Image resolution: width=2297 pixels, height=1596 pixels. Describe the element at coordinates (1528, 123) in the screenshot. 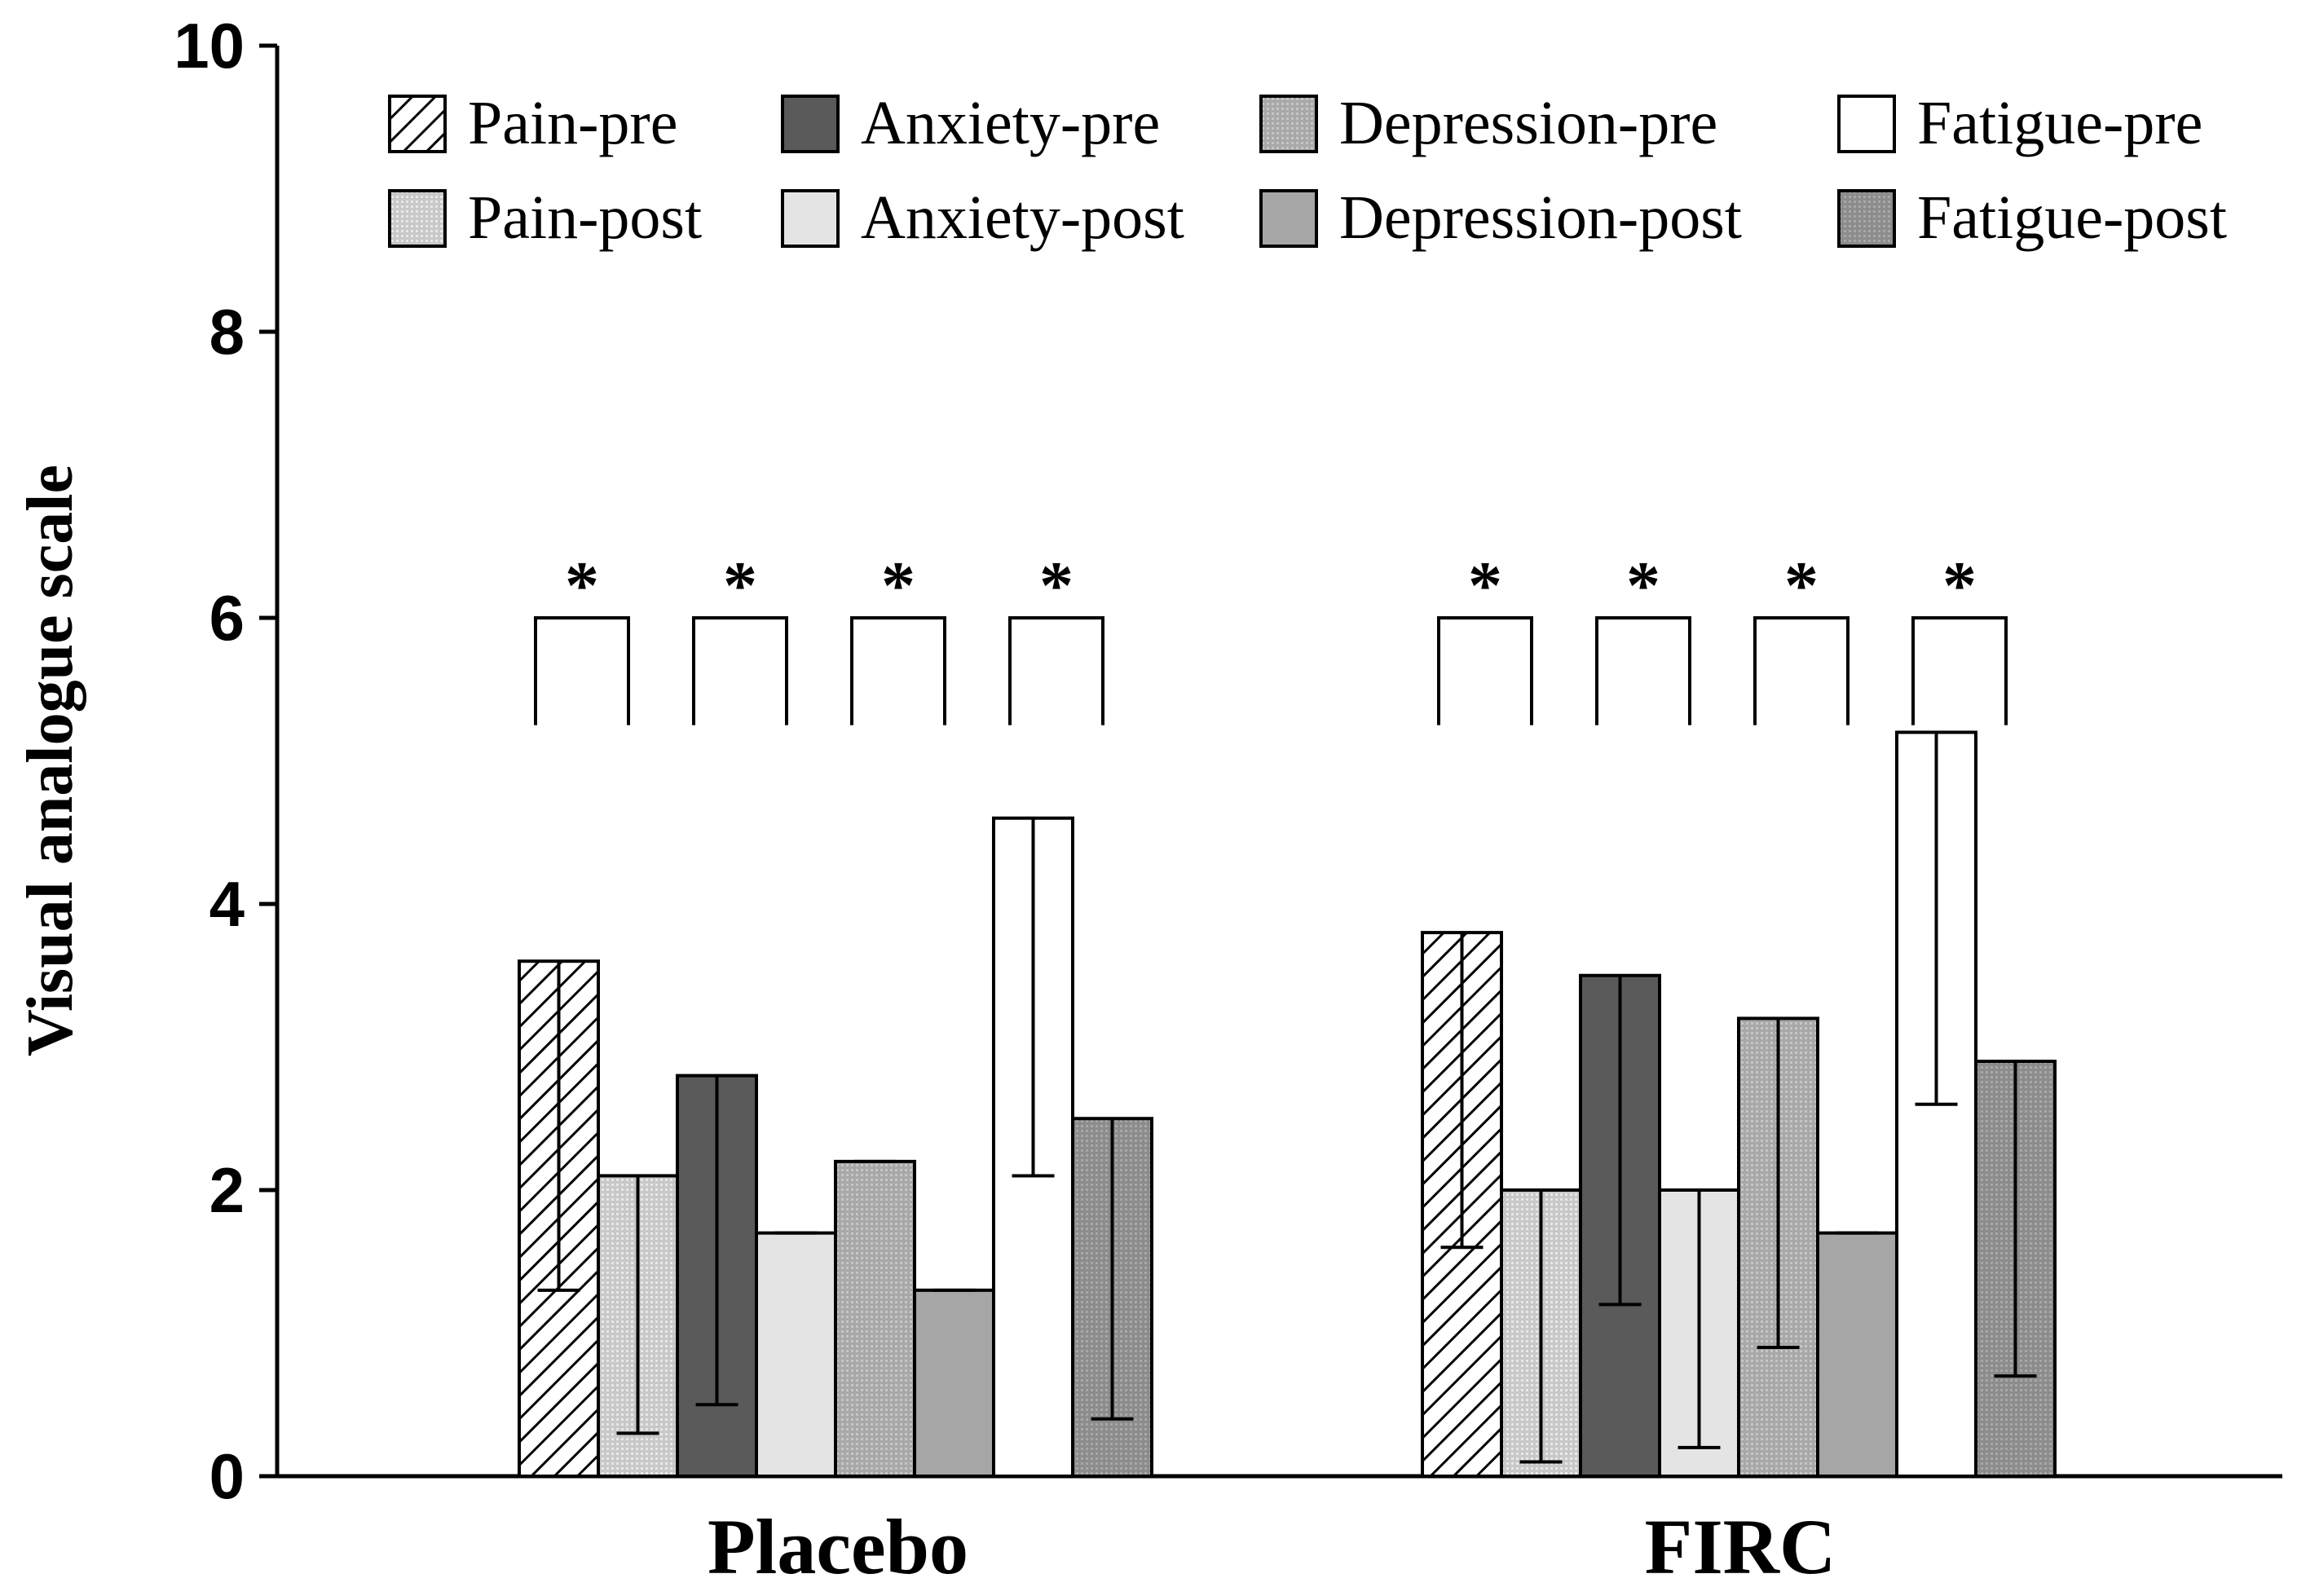

I see `legend-label-depression-pre: Depression-pre` at that location.